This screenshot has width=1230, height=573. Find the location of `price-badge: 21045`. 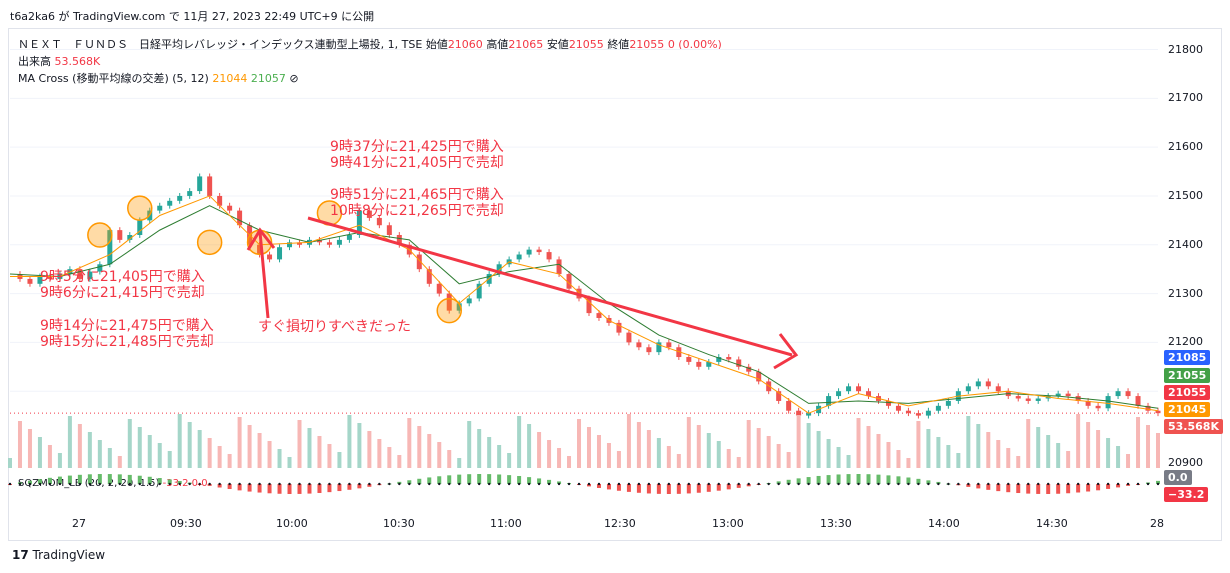

price-badge: 21045 is located at coordinates (1187, 409).